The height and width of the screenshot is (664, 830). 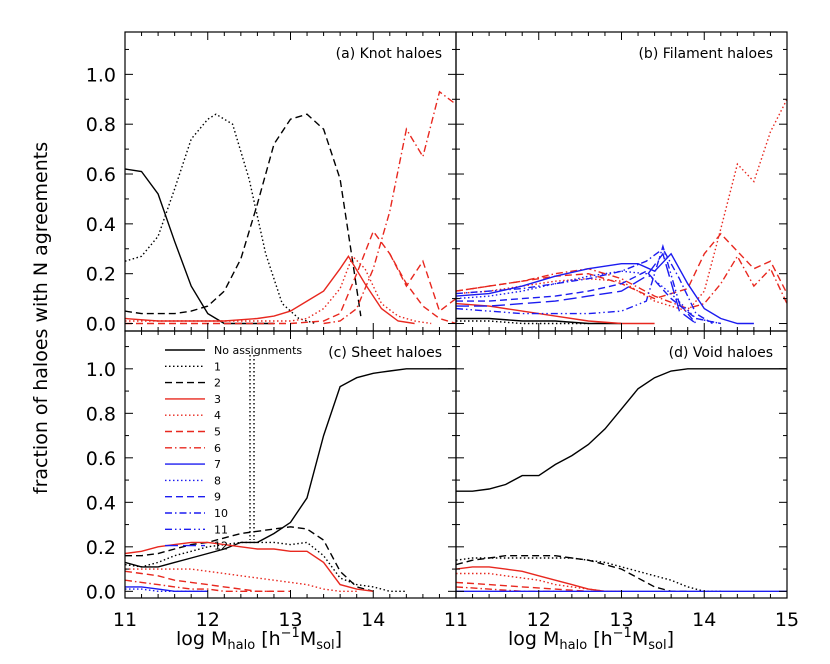 I want to click on x-axis-label-left-close: ], so click(x=338, y=639).